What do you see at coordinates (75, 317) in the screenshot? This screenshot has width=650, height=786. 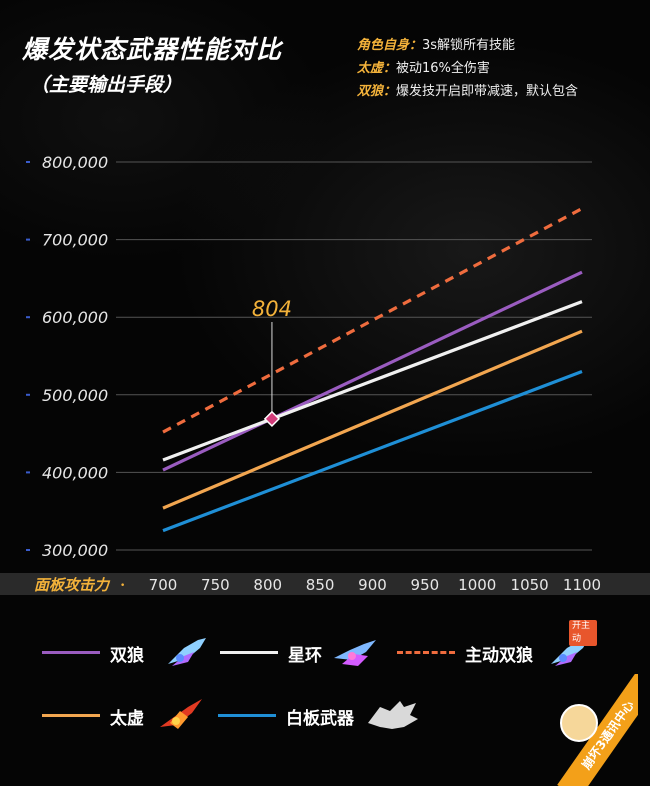 I see `y-tick-label: 600,000` at bounding box center [75, 317].